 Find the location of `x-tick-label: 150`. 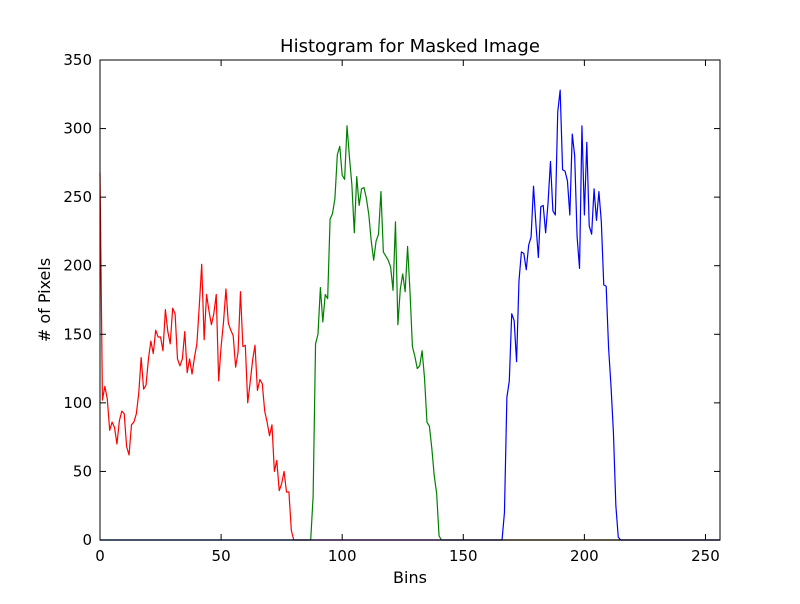

x-tick-label: 150 is located at coordinates (463, 556).